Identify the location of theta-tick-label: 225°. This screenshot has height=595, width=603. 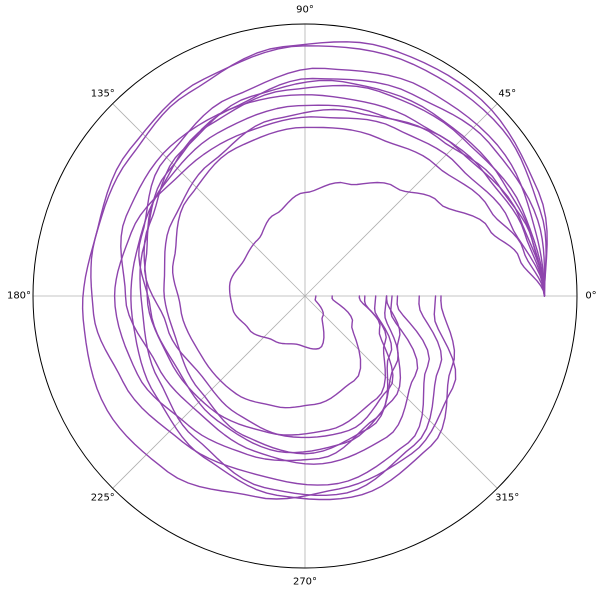
(103, 498).